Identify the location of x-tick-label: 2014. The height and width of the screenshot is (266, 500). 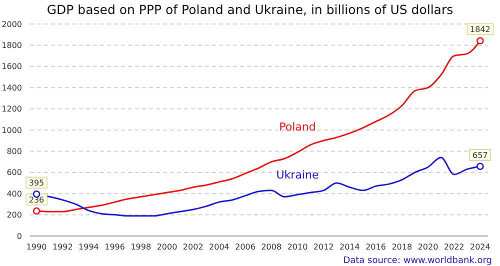
(350, 247).